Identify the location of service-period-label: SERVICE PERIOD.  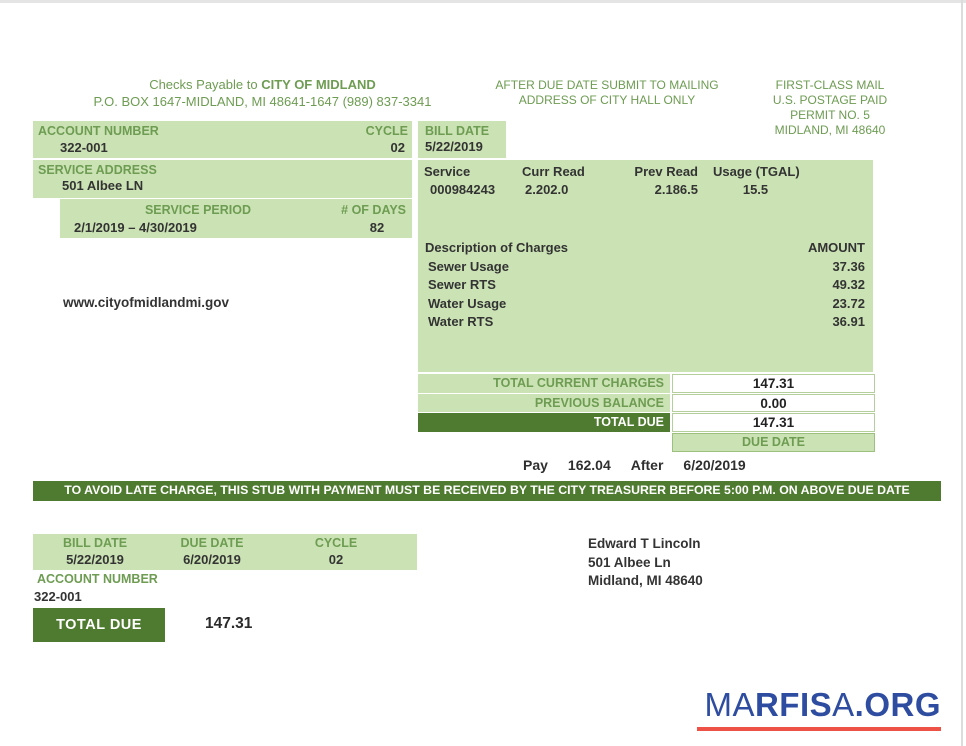
(198, 210).